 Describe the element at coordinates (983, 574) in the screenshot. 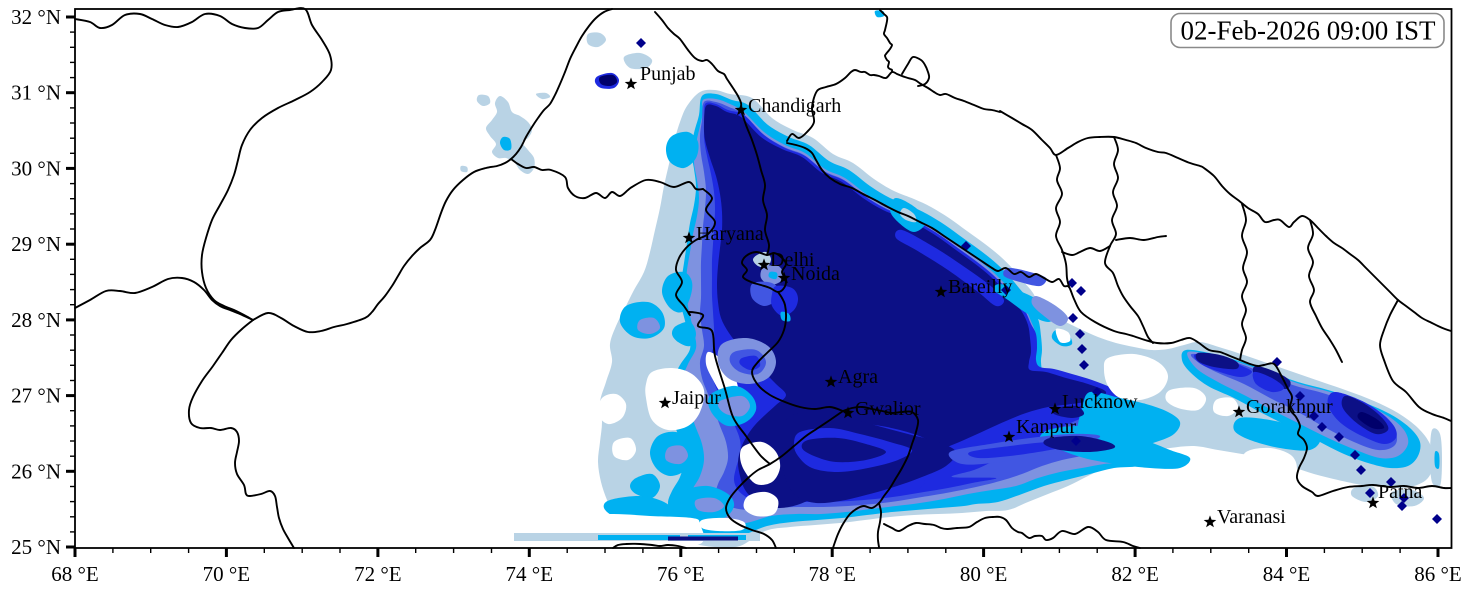

I see `svg-text: 80 °E` at that location.